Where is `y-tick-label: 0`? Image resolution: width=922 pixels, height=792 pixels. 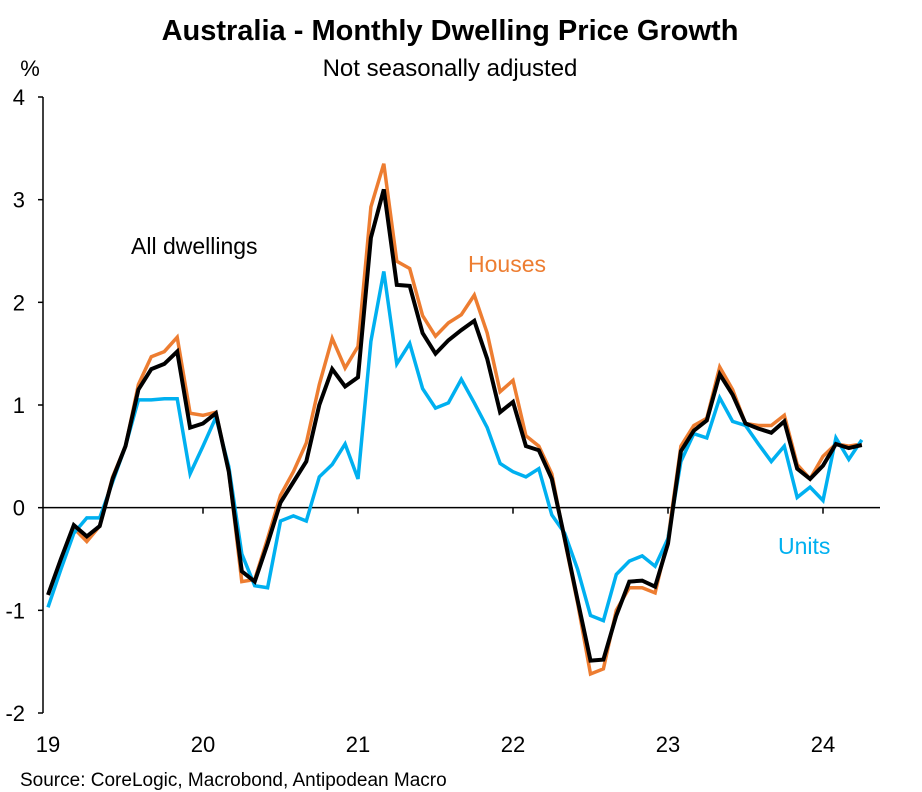 y-tick-label: 0 is located at coordinates (19, 508).